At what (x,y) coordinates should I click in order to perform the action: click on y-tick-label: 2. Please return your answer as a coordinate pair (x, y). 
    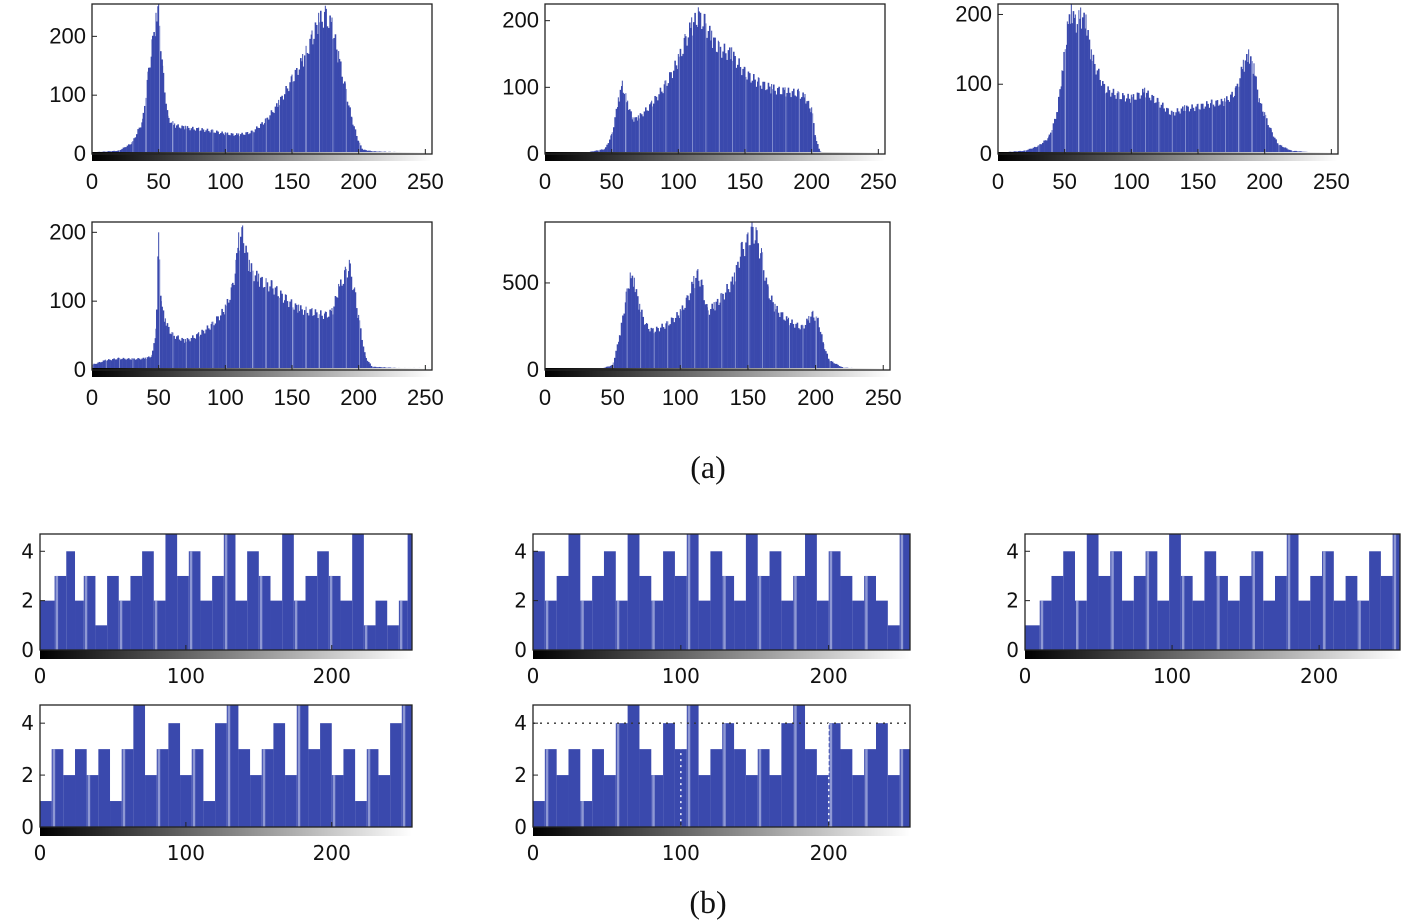
    Looking at the image, I should click on (520, 775).